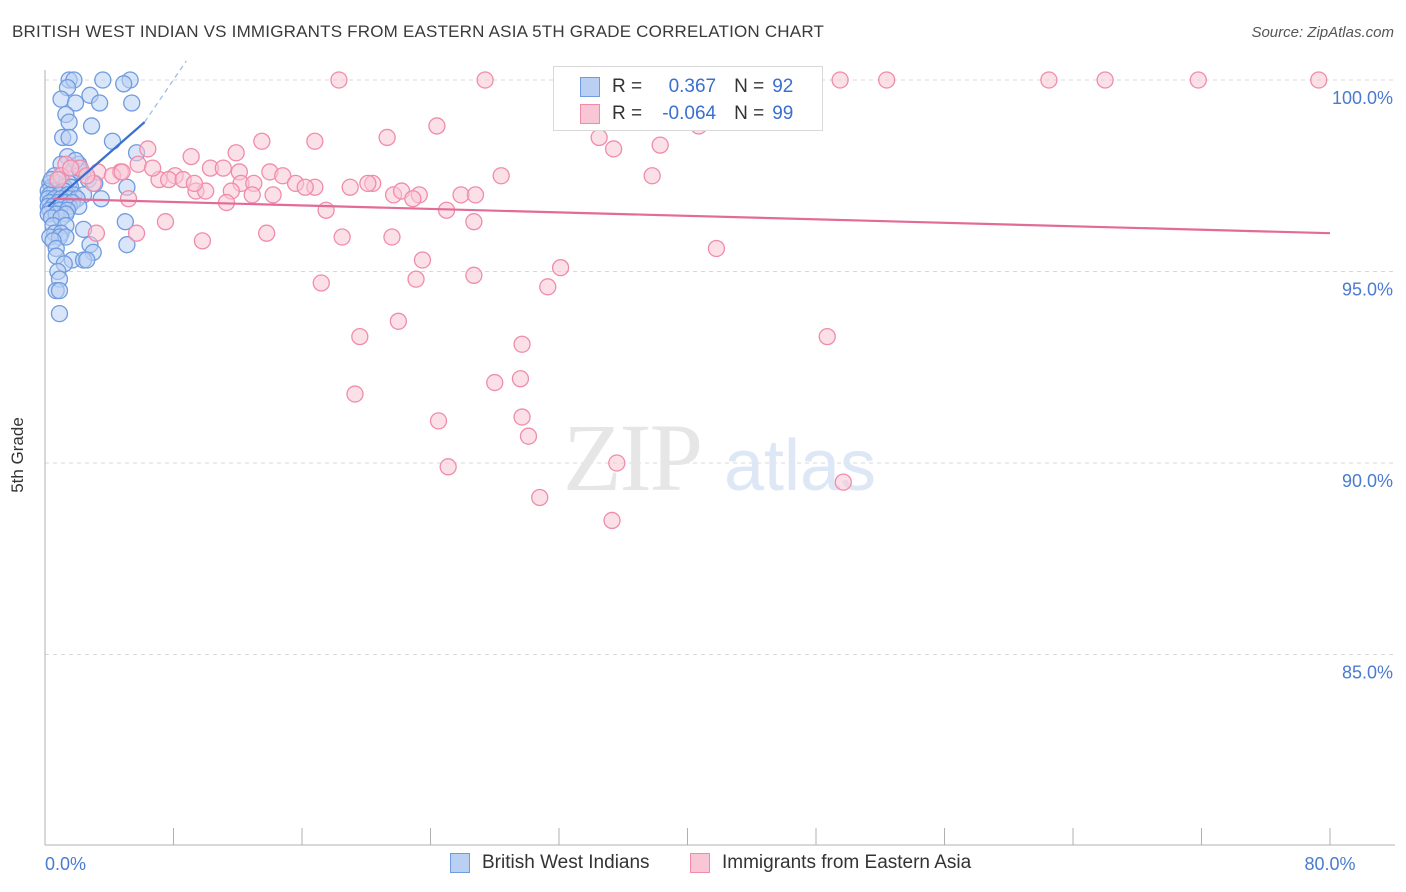  Describe the element at coordinates (96, 164) in the screenshot. I see `trend-line-blue` at that location.